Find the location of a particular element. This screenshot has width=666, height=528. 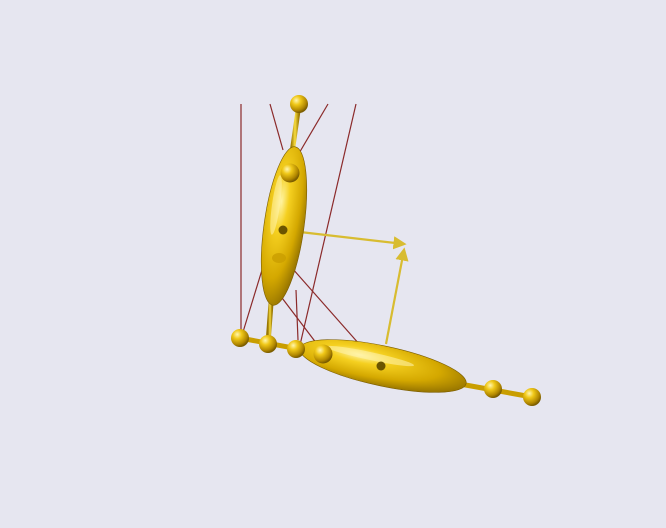

lower-segment-highlight is located at coordinates (370, 356).